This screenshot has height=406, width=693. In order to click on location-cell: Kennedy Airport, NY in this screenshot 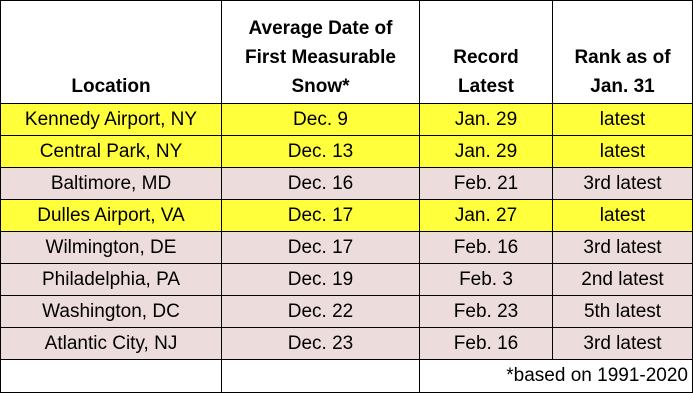, I will do `click(111, 119)`.